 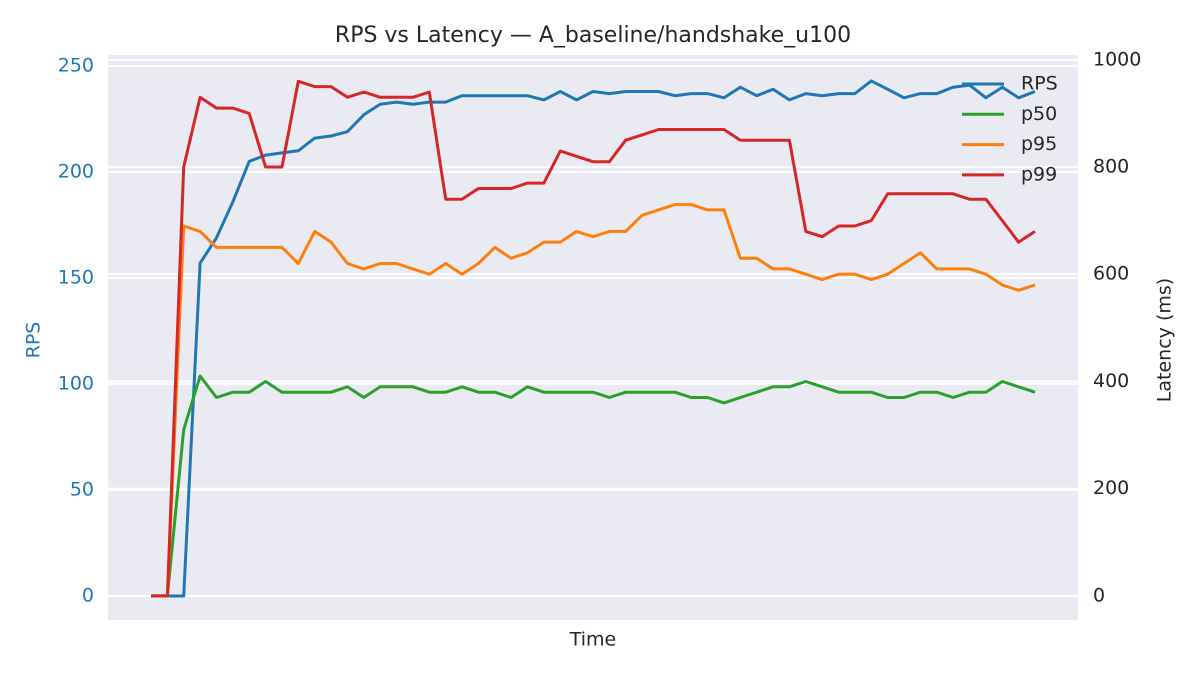 What do you see at coordinates (76, 66) in the screenshot?
I see `y-tick-label: 250` at bounding box center [76, 66].